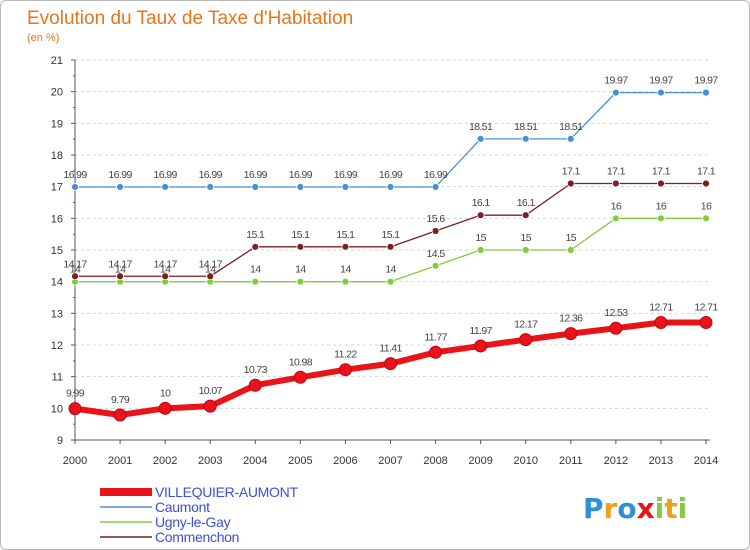 This screenshot has height=550, width=750. What do you see at coordinates (435, 337) in the screenshot?
I see `data-label: 11.77` at bounding box center [435, 337].